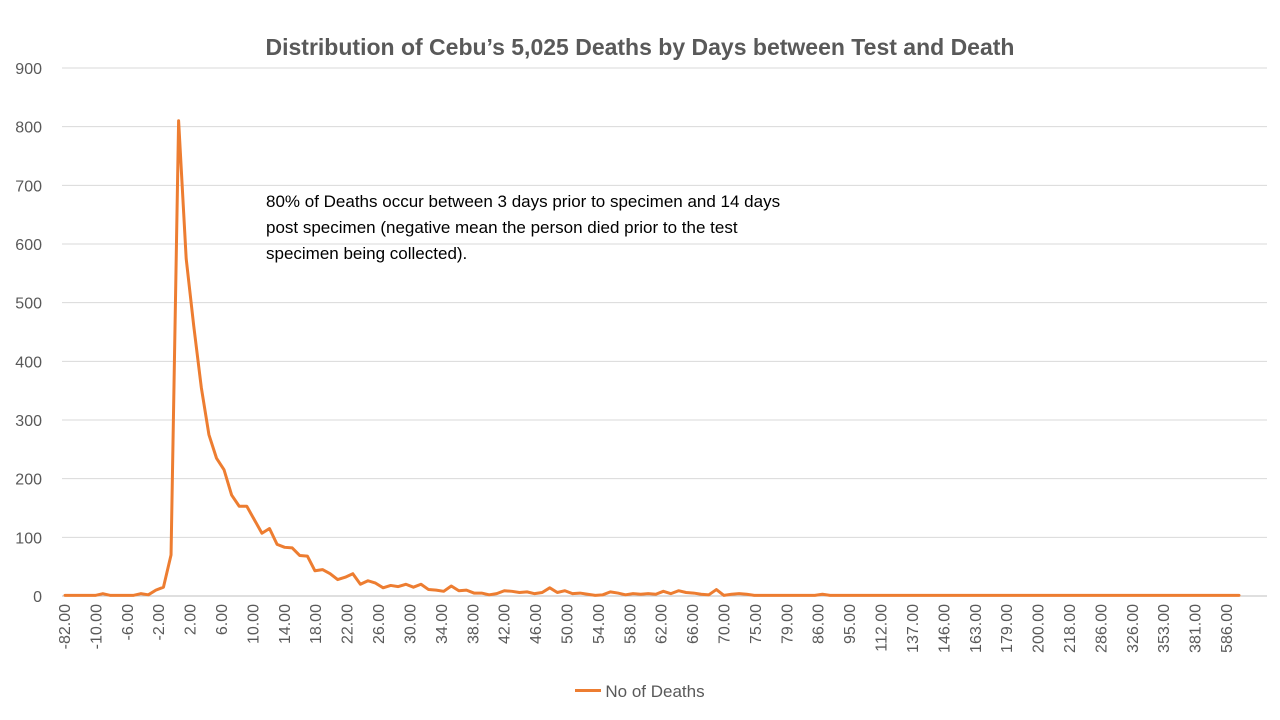  What do you see at coordinates (65, 626) in the screenshot?
I see `x-tick-label: -82.00` at bounding box center [65, 626].